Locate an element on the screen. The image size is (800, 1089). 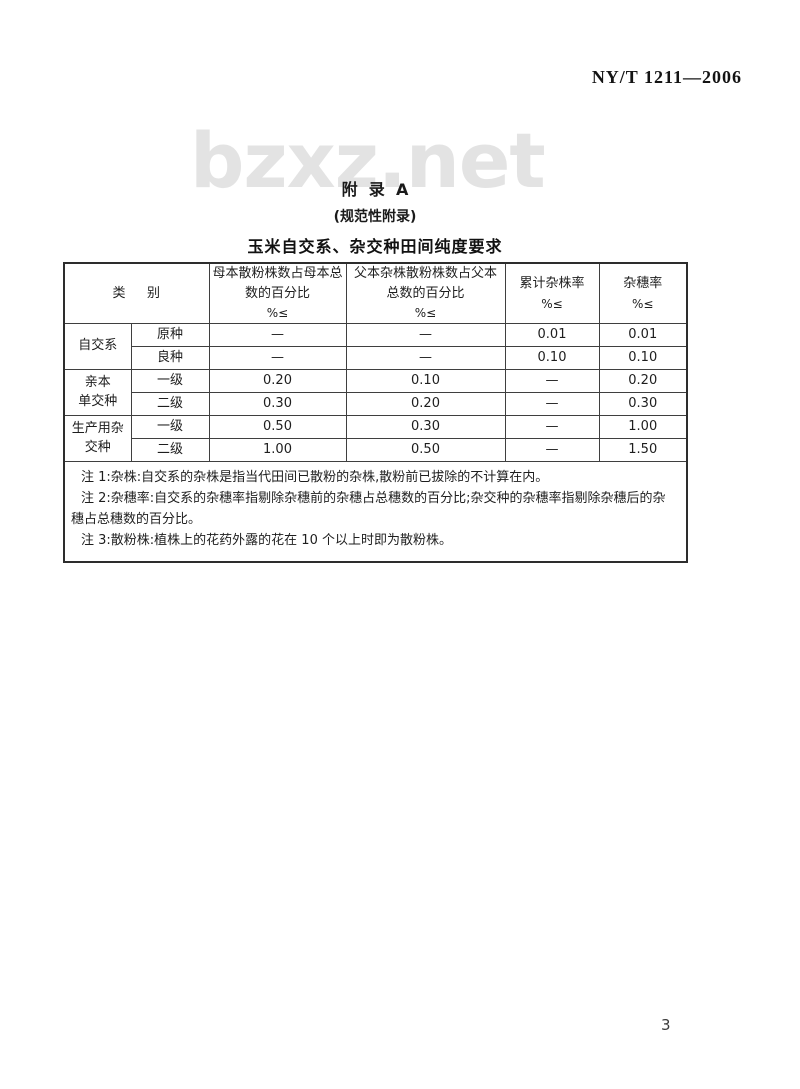
watermark-text: bzxz.net is located at coordinates (368, 160).